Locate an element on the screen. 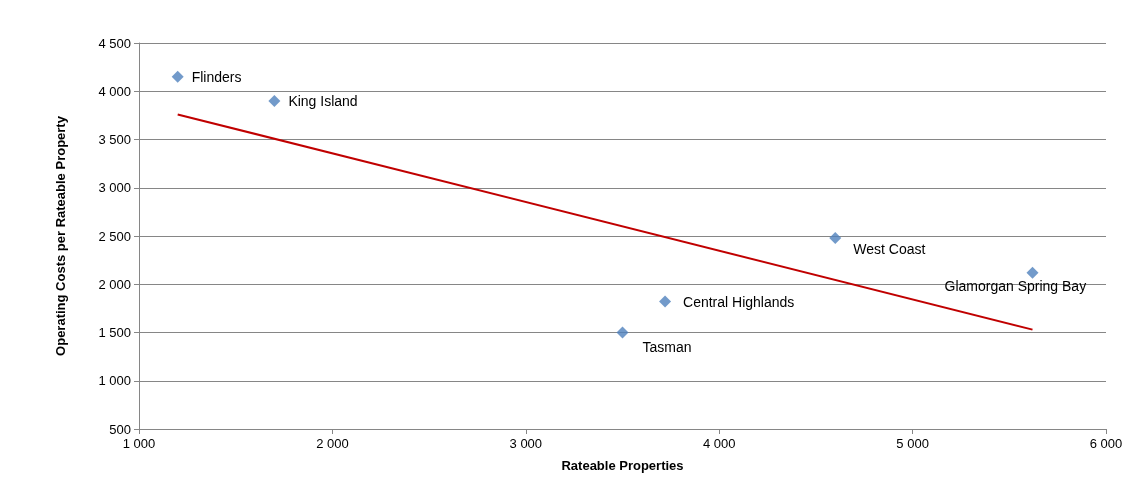 Image resolution: width=1134 pixels, height=489 pixels. annotation: West Coast is located at coordinates (889, 248).